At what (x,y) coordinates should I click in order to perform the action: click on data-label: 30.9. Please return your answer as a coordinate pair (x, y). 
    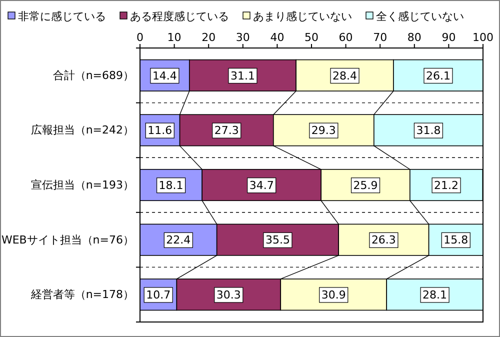
    Looking at the image, I should click on (333, 295).